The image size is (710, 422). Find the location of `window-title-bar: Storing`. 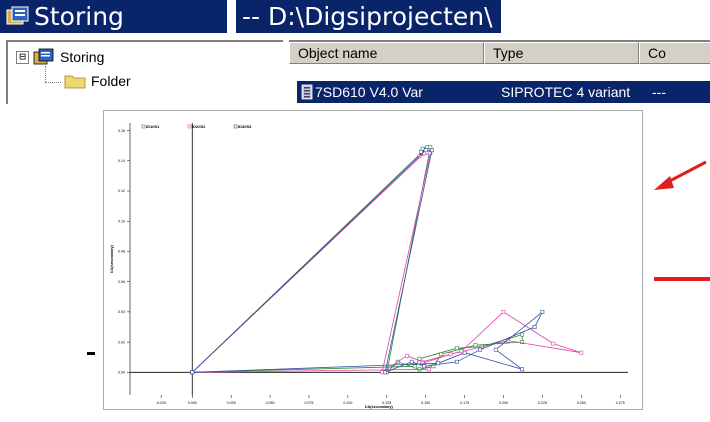

window-title-bar: Storing is located at coordinates (113, 16).